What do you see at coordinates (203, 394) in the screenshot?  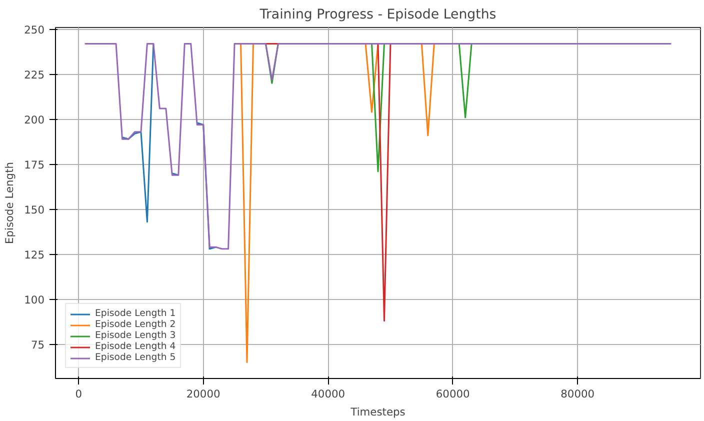 I see `x-tick-label: 20000` at bounding box center [203, 394].